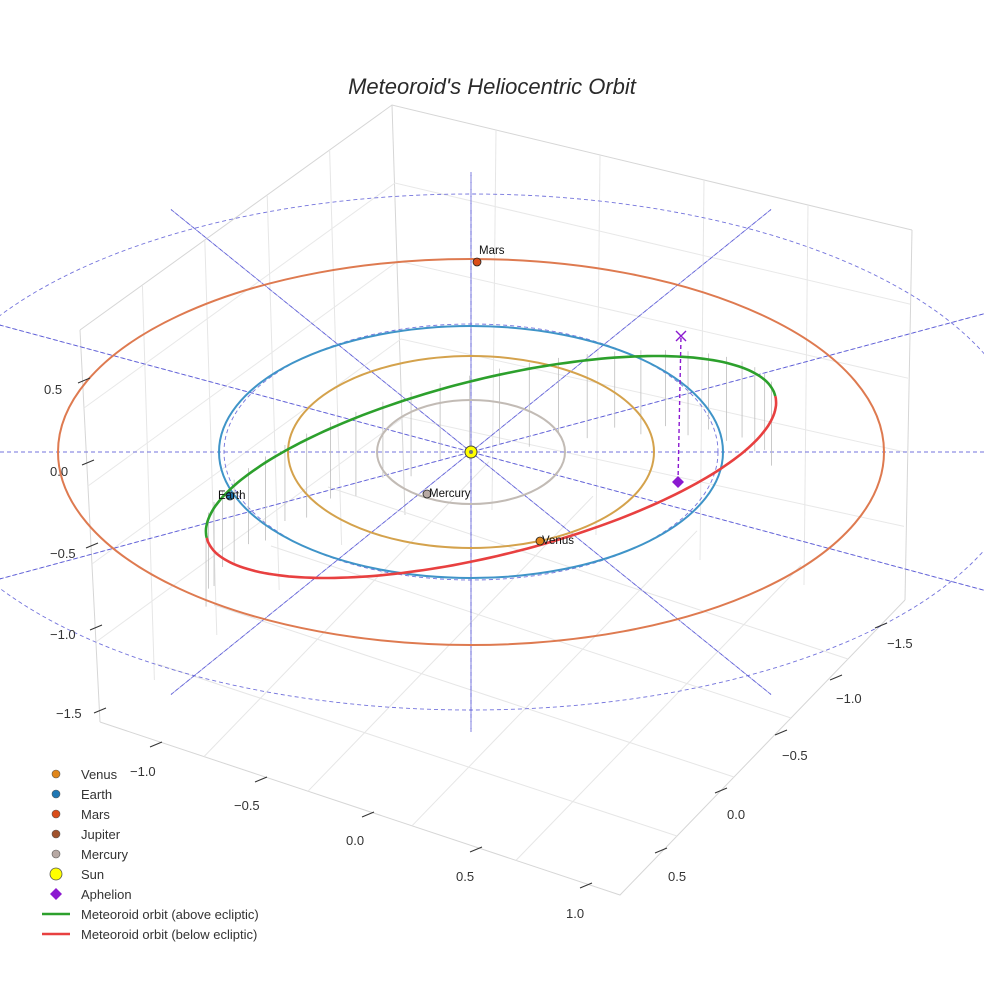 The image size is (984, 984). I want to click on planet-label-mars: Mars, so click(492, 251).